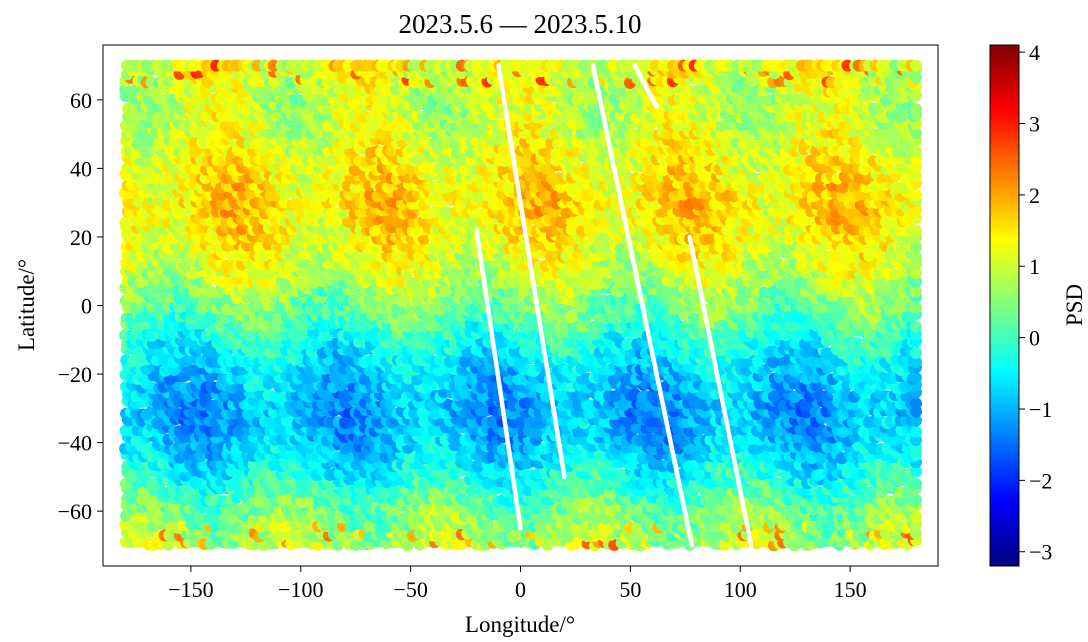 The height and width of the screenshot is (642, 1088). I want to click on chart-title: 2023.5.6 — 2023.5.10, so click(520, 24).